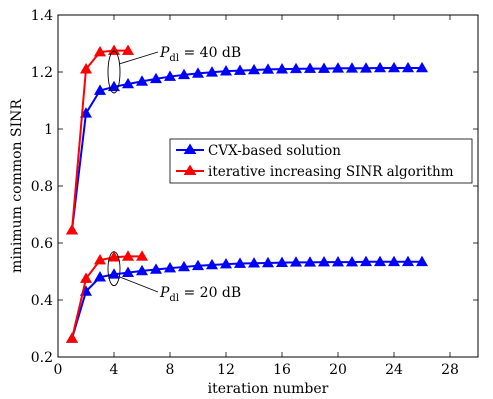 This screenshot has width=493, height=399. What do you see at coordinates (58, 370) in the screenshot?
I see `x-tick-label: 0` at bounding box center [58, 370].